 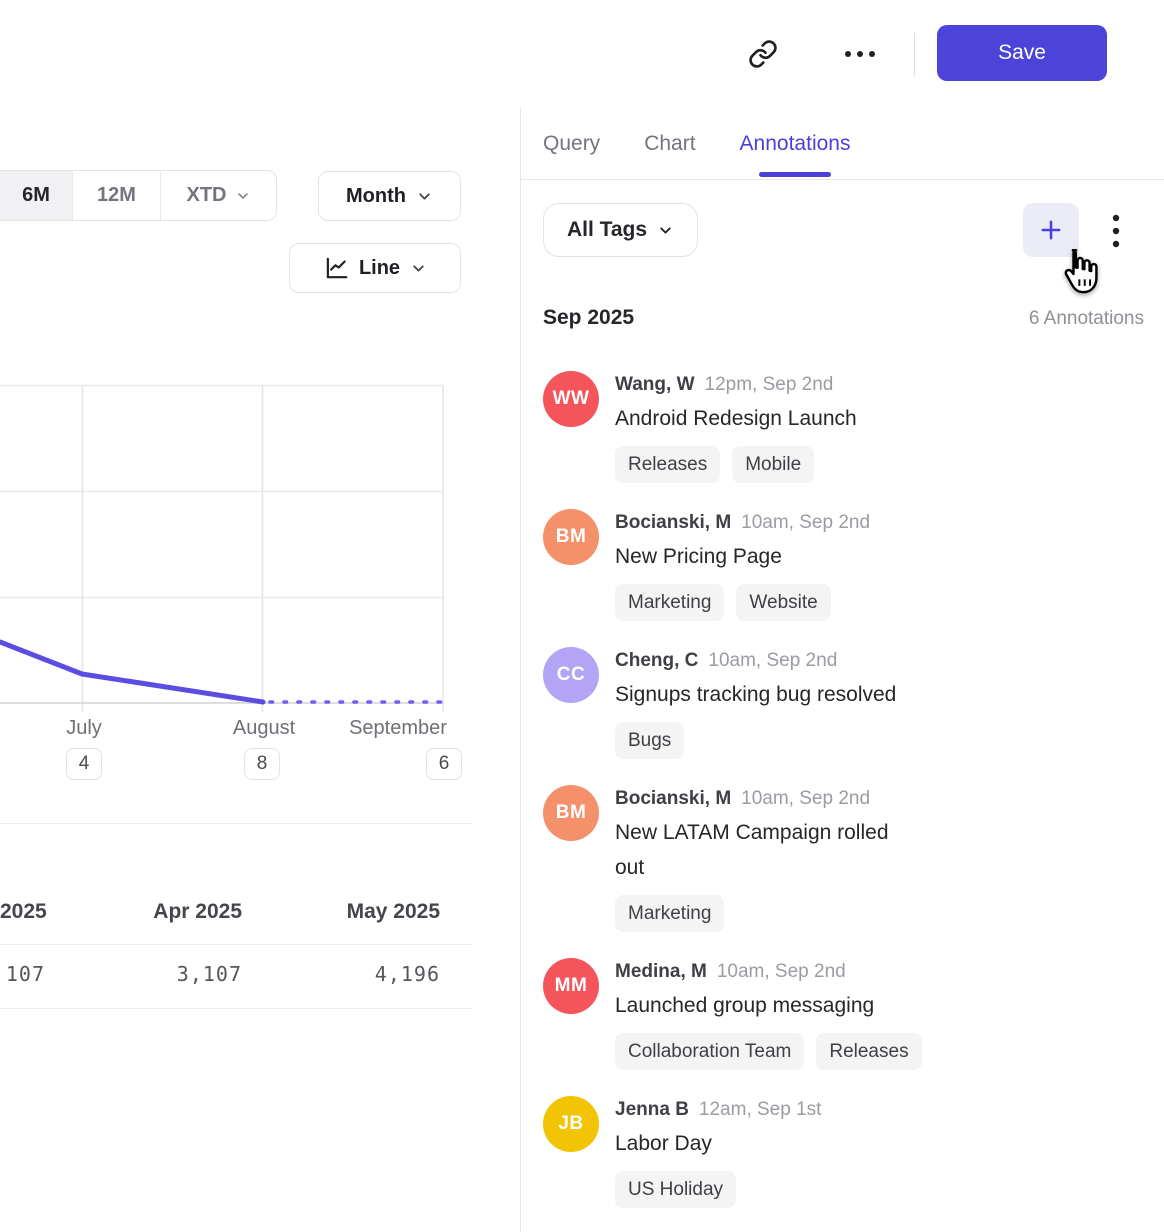 I want to click on topbar-divider, so click(x=914, y=54).